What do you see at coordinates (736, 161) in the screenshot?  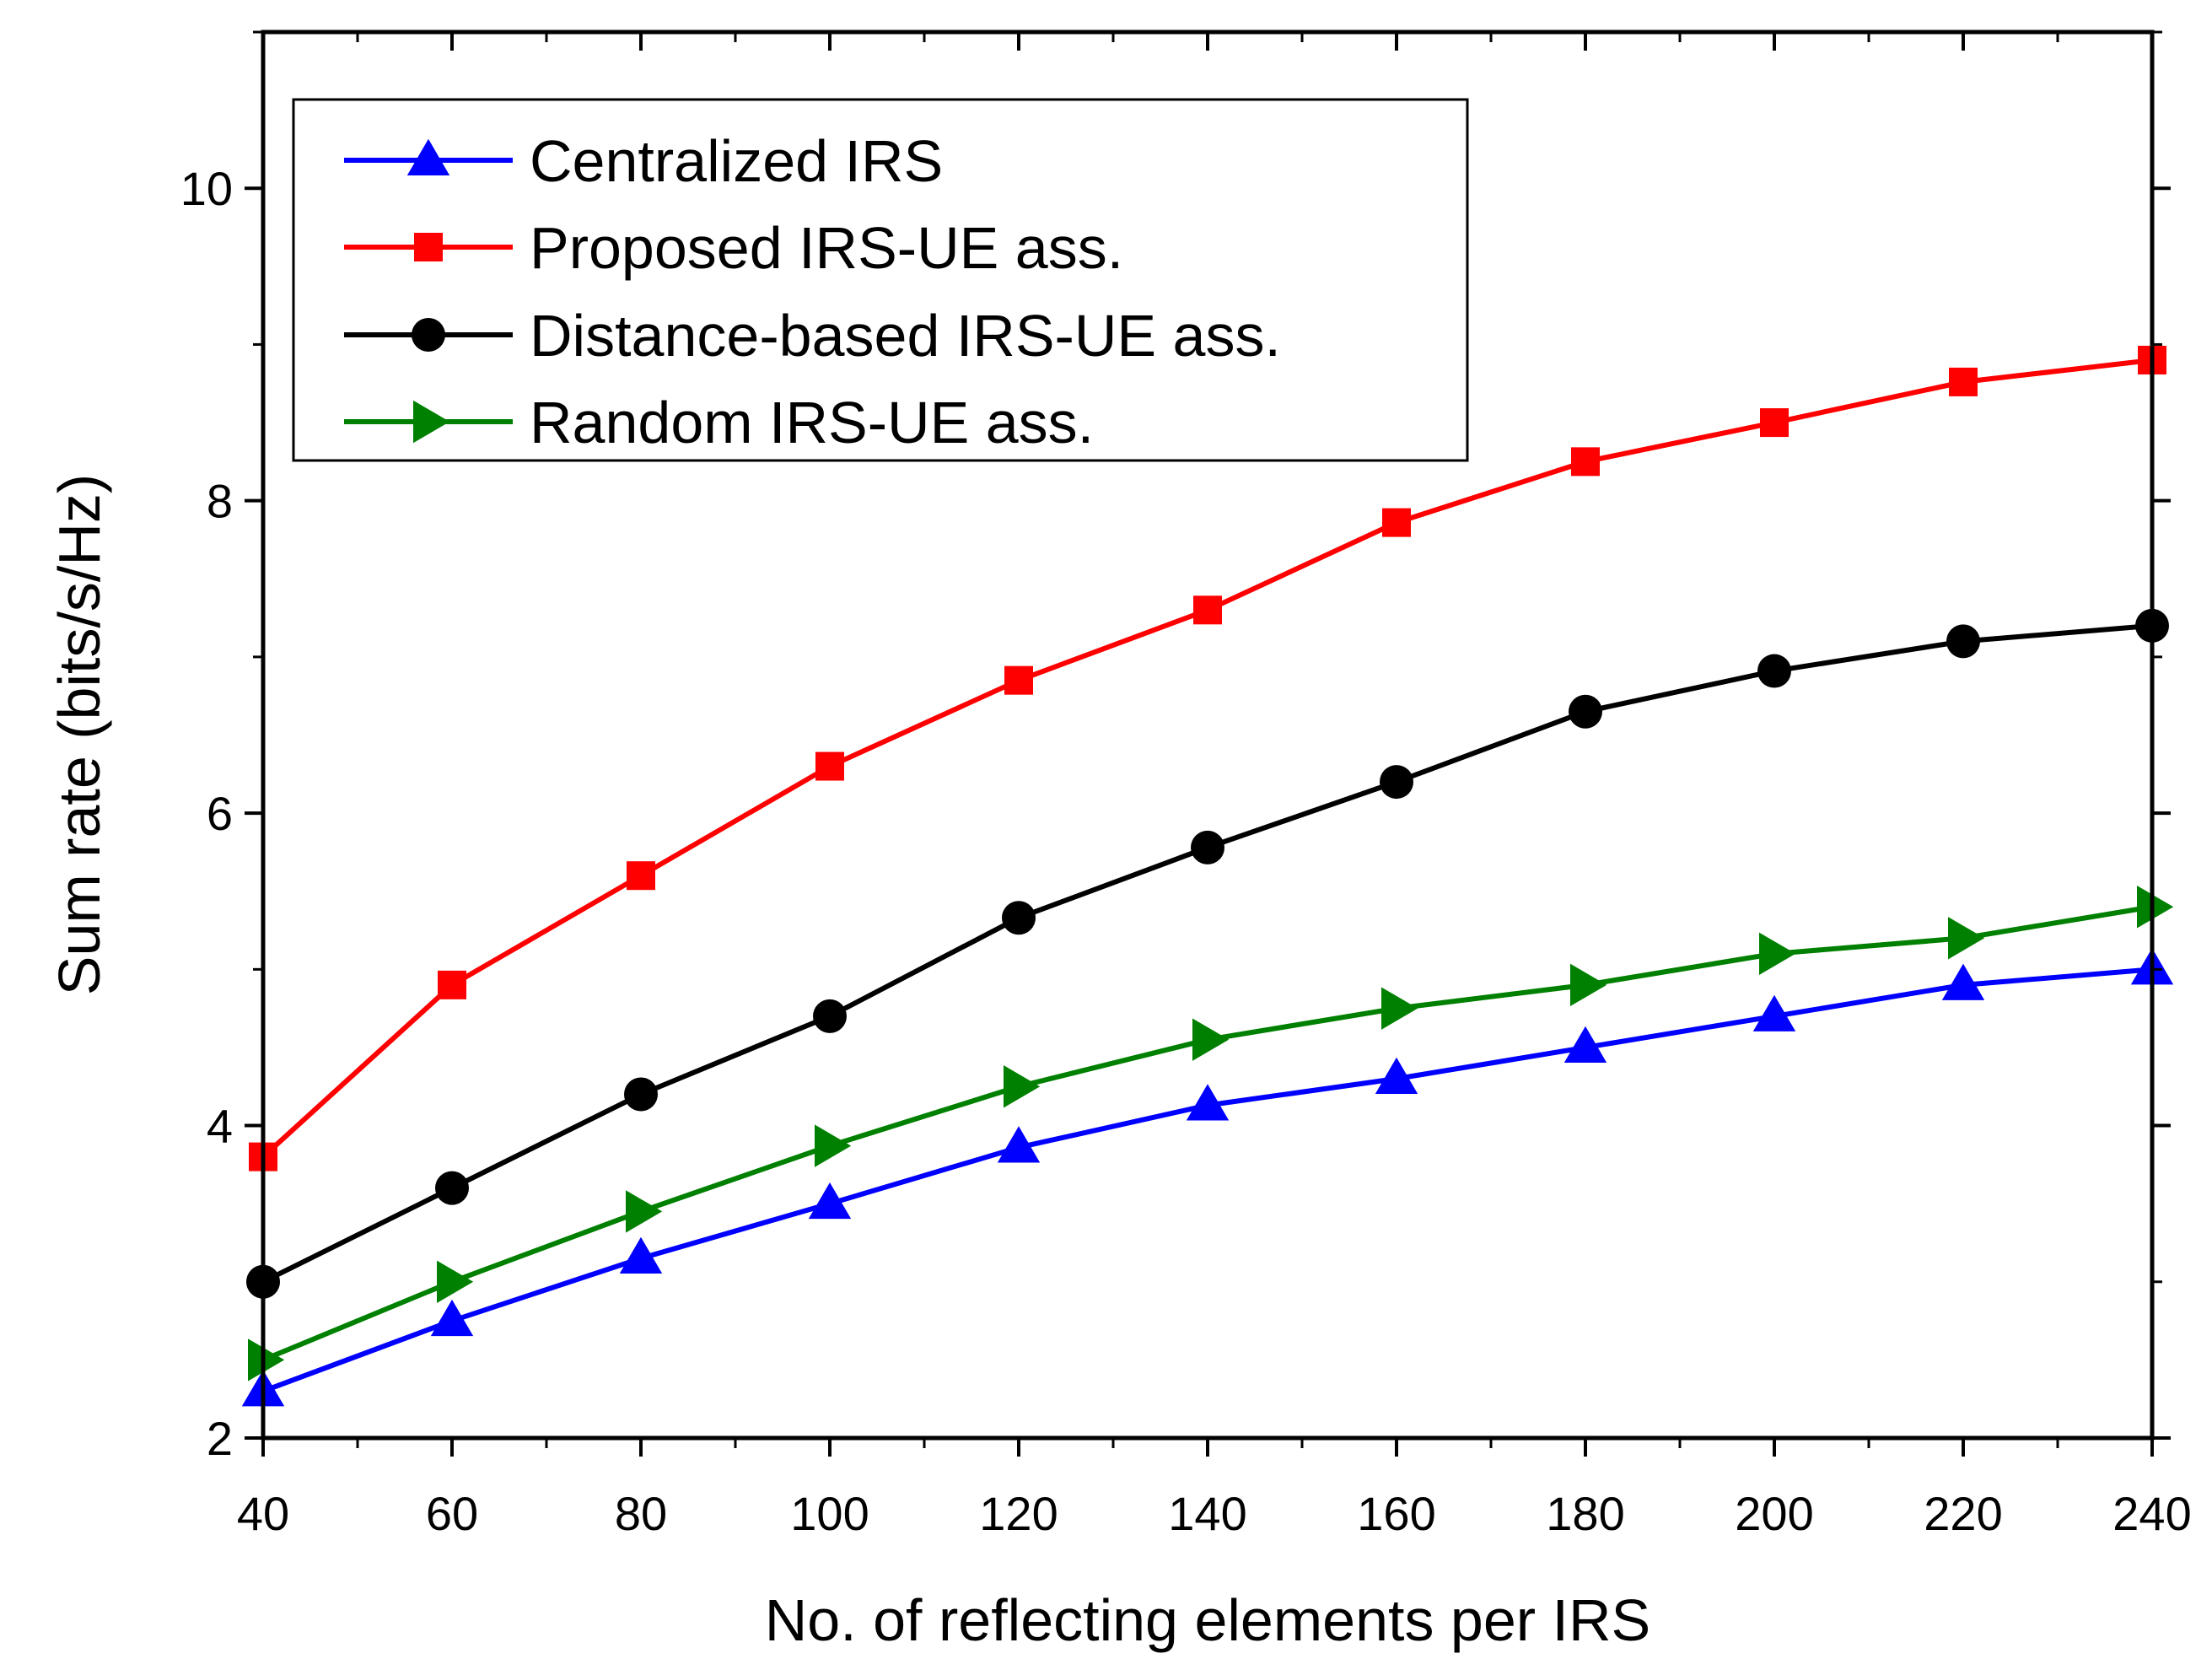 I see `legend-label: Centralized IRS` at bounding box center [736, 161].